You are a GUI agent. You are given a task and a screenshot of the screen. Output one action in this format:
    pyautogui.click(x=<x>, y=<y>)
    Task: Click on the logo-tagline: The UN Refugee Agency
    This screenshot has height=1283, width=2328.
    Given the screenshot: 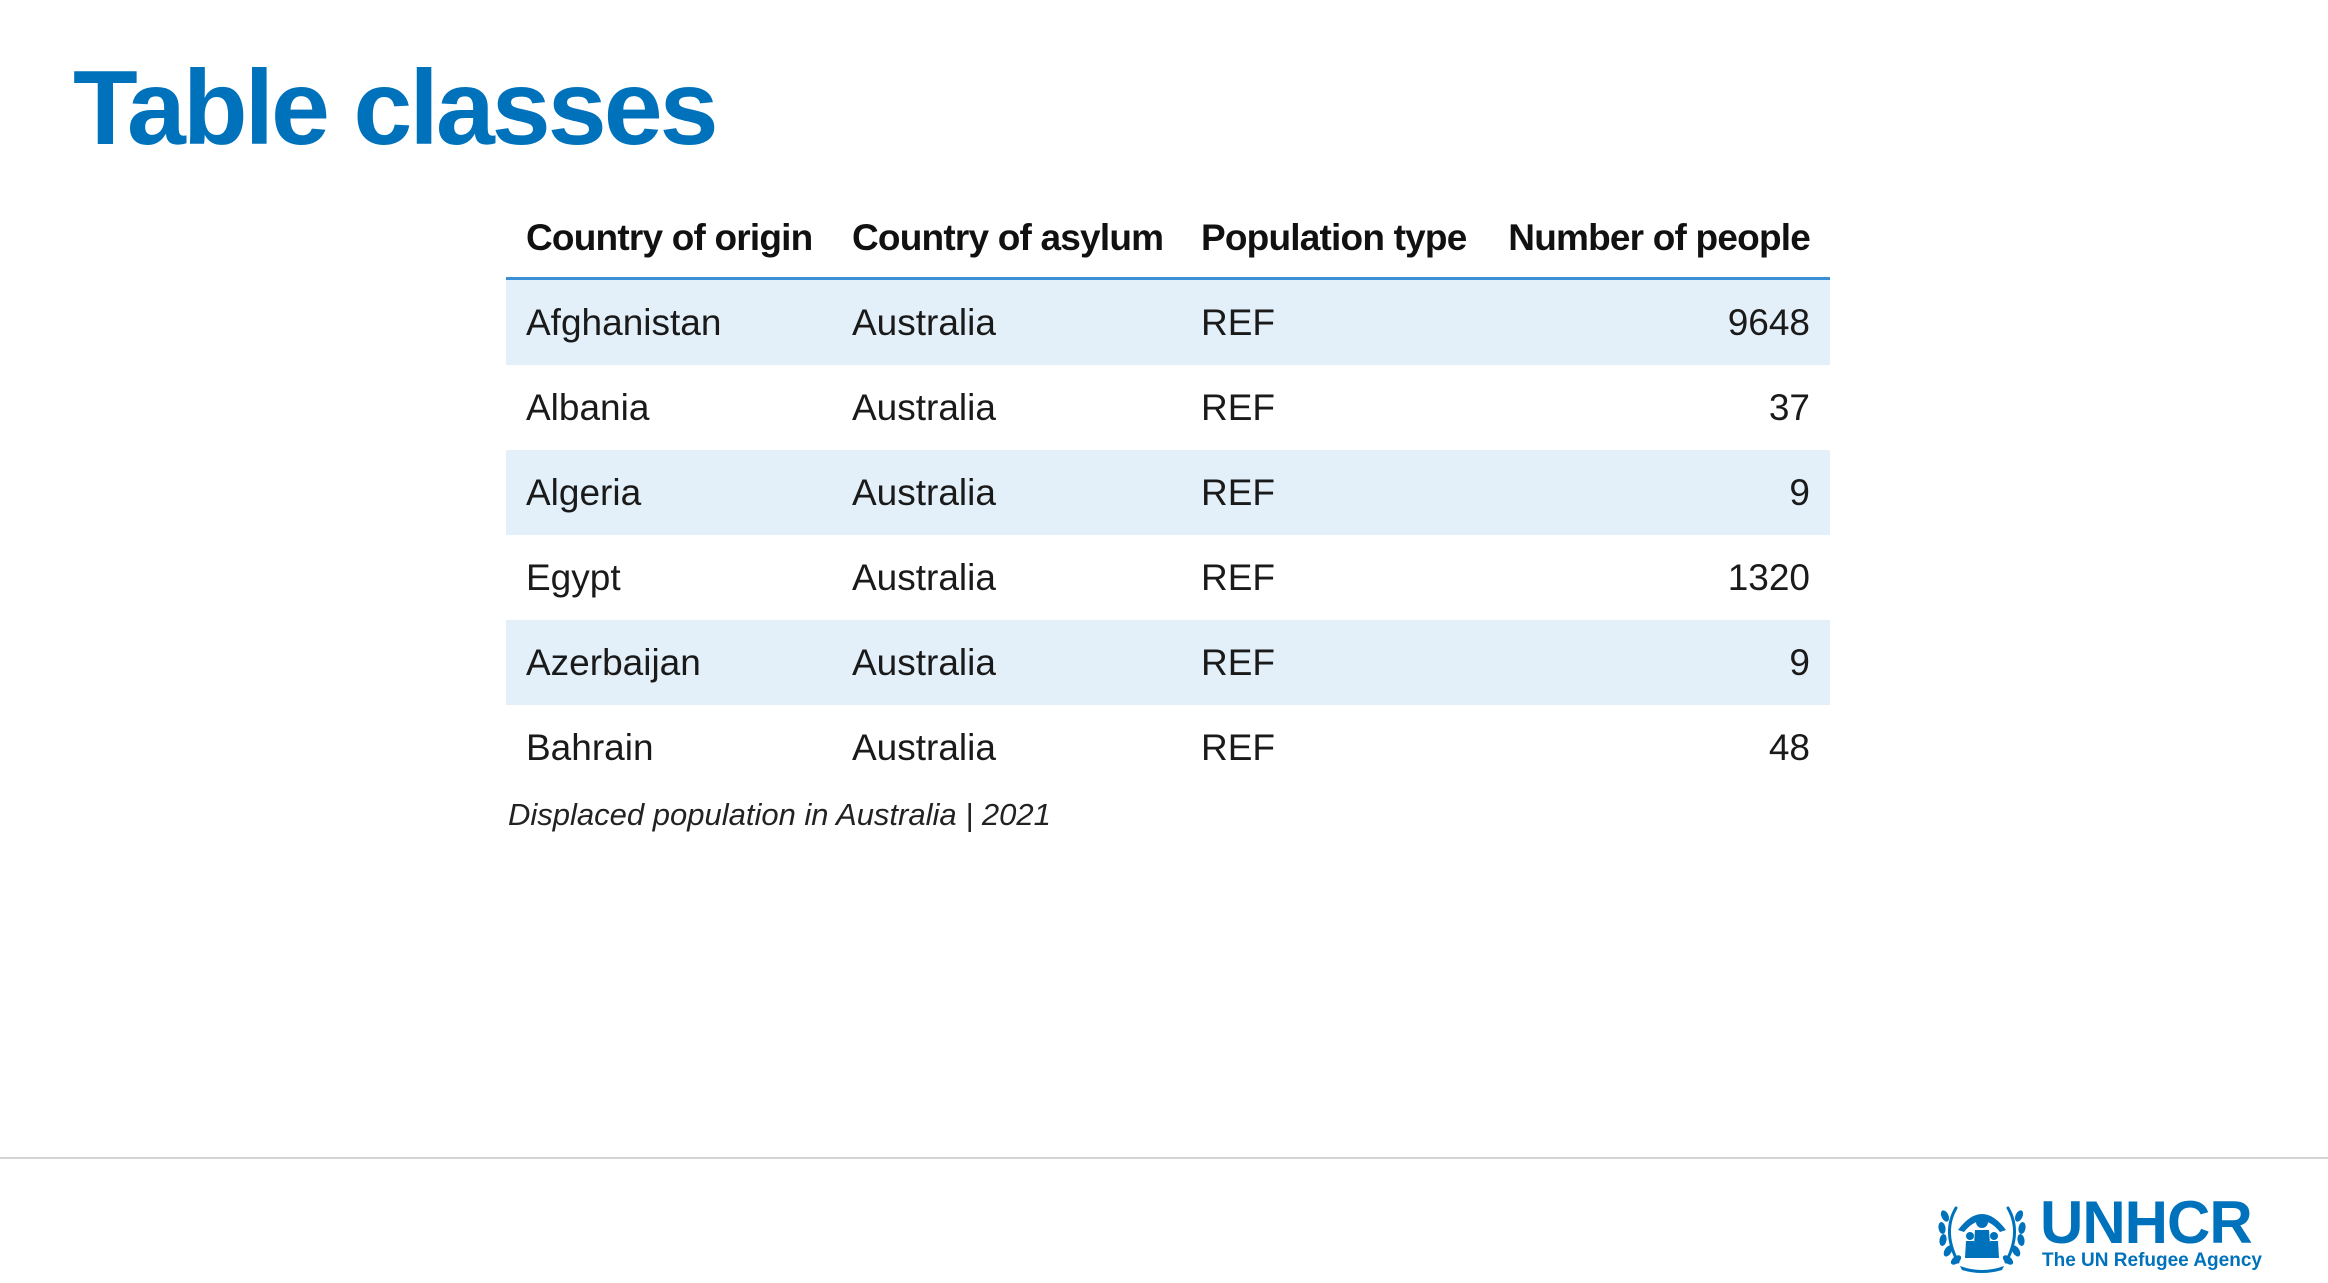 What is the action you would take?
    pyautogui.click(x=2152, y=1260)
    